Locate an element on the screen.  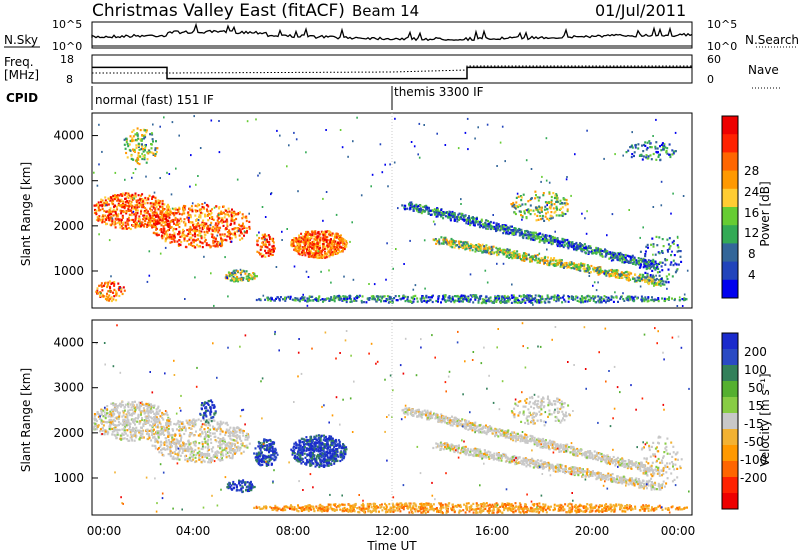
cpid-mode-themis: themis 3300 IF is located at coordinates (439, 92).